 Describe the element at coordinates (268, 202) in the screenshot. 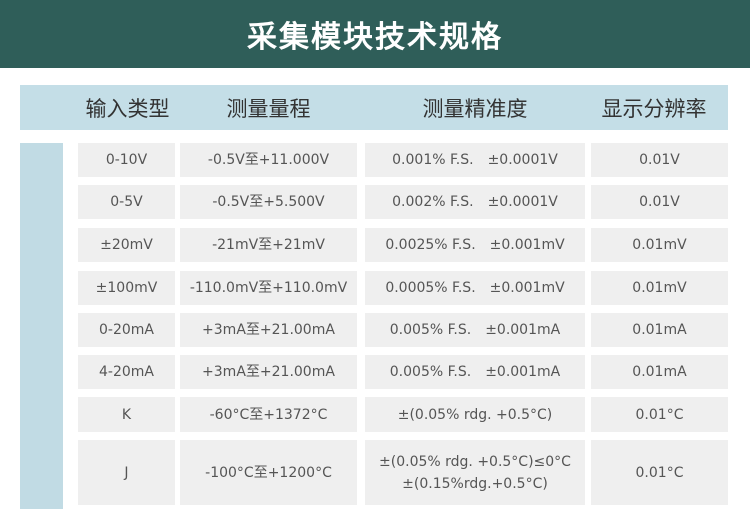

I see `table-cell: -0.5V至+5.500V` at that location.